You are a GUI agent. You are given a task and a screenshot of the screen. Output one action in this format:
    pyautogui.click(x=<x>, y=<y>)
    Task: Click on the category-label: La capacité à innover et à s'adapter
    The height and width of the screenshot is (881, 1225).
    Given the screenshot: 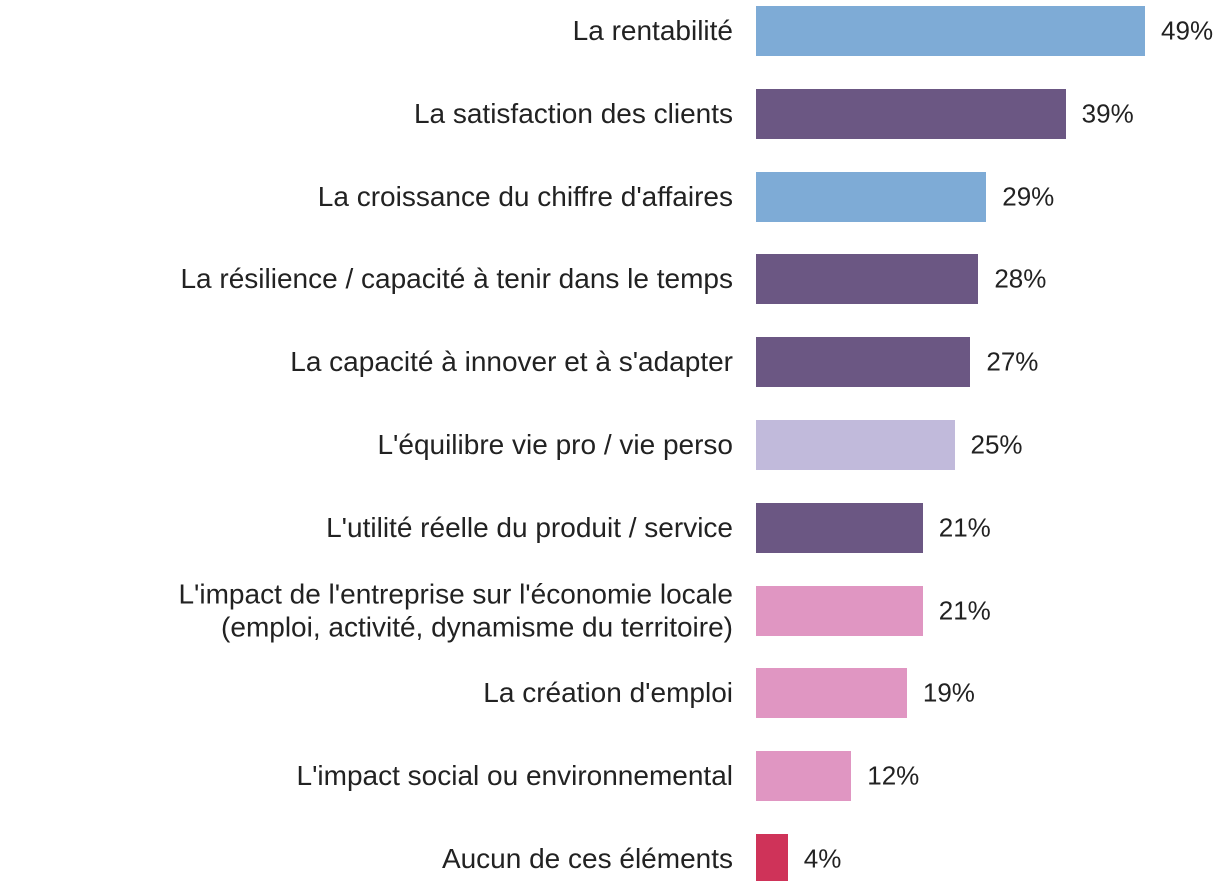 What is the action you would take?
    pyautogui.click(x=511, y=362)
    